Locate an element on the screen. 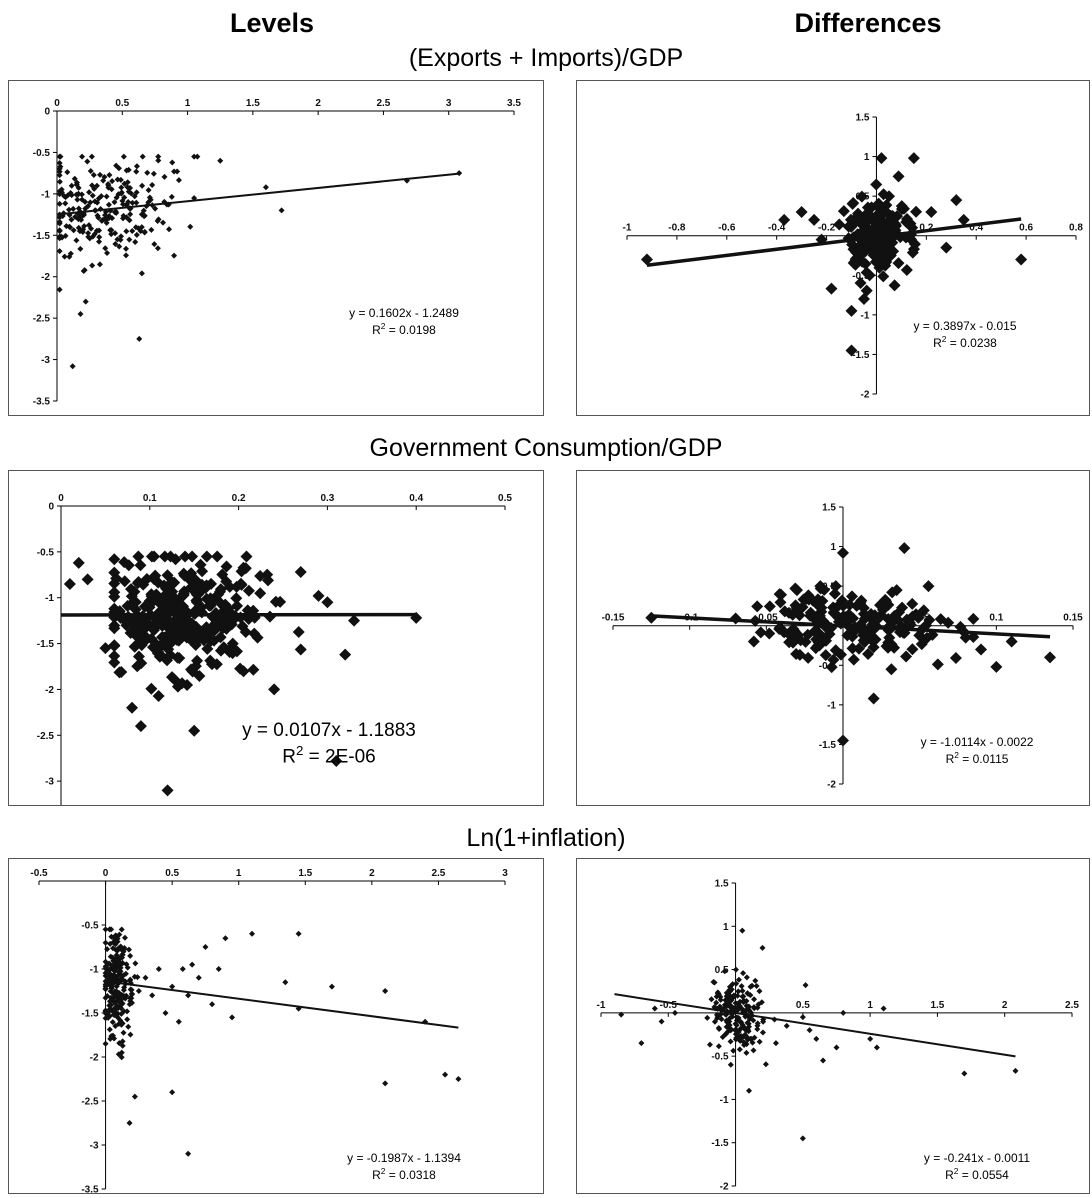  equation-text: y = -1.0114x - 0.0022 is located at coordinates (977, 742).